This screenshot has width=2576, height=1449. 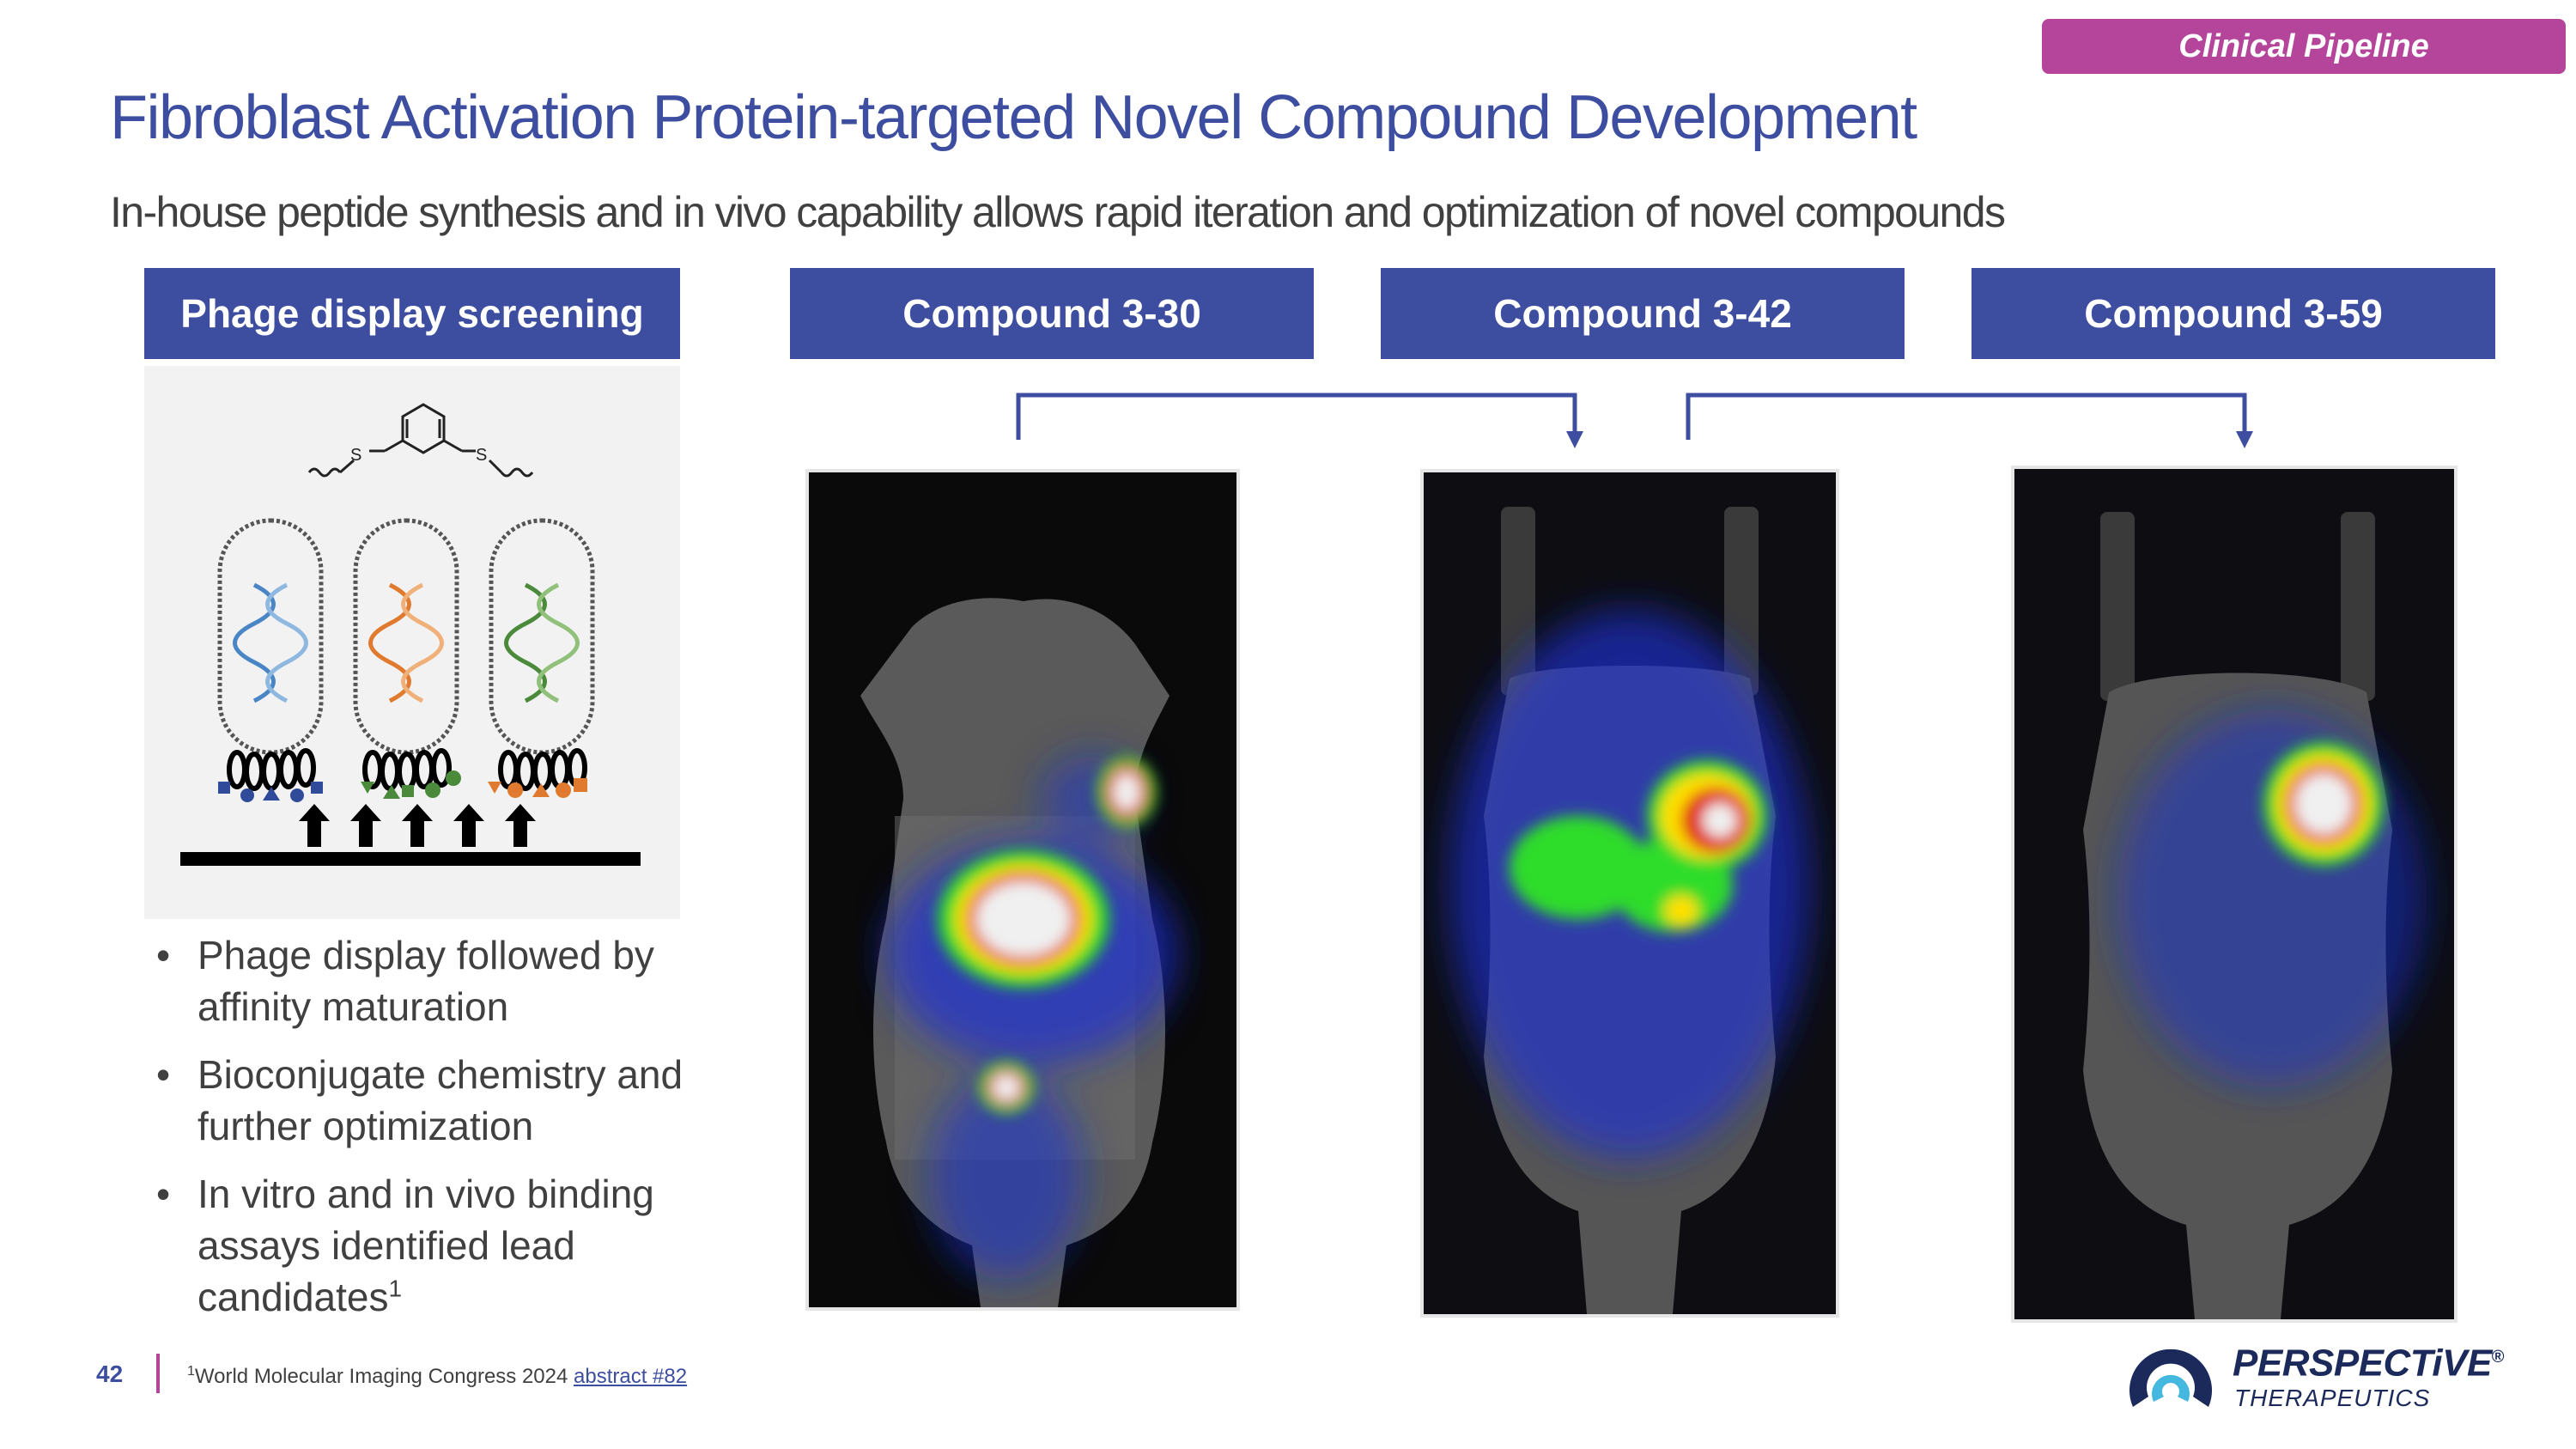 I want to click on abstract-link: abstract #82, so click(x=631, y=1376).